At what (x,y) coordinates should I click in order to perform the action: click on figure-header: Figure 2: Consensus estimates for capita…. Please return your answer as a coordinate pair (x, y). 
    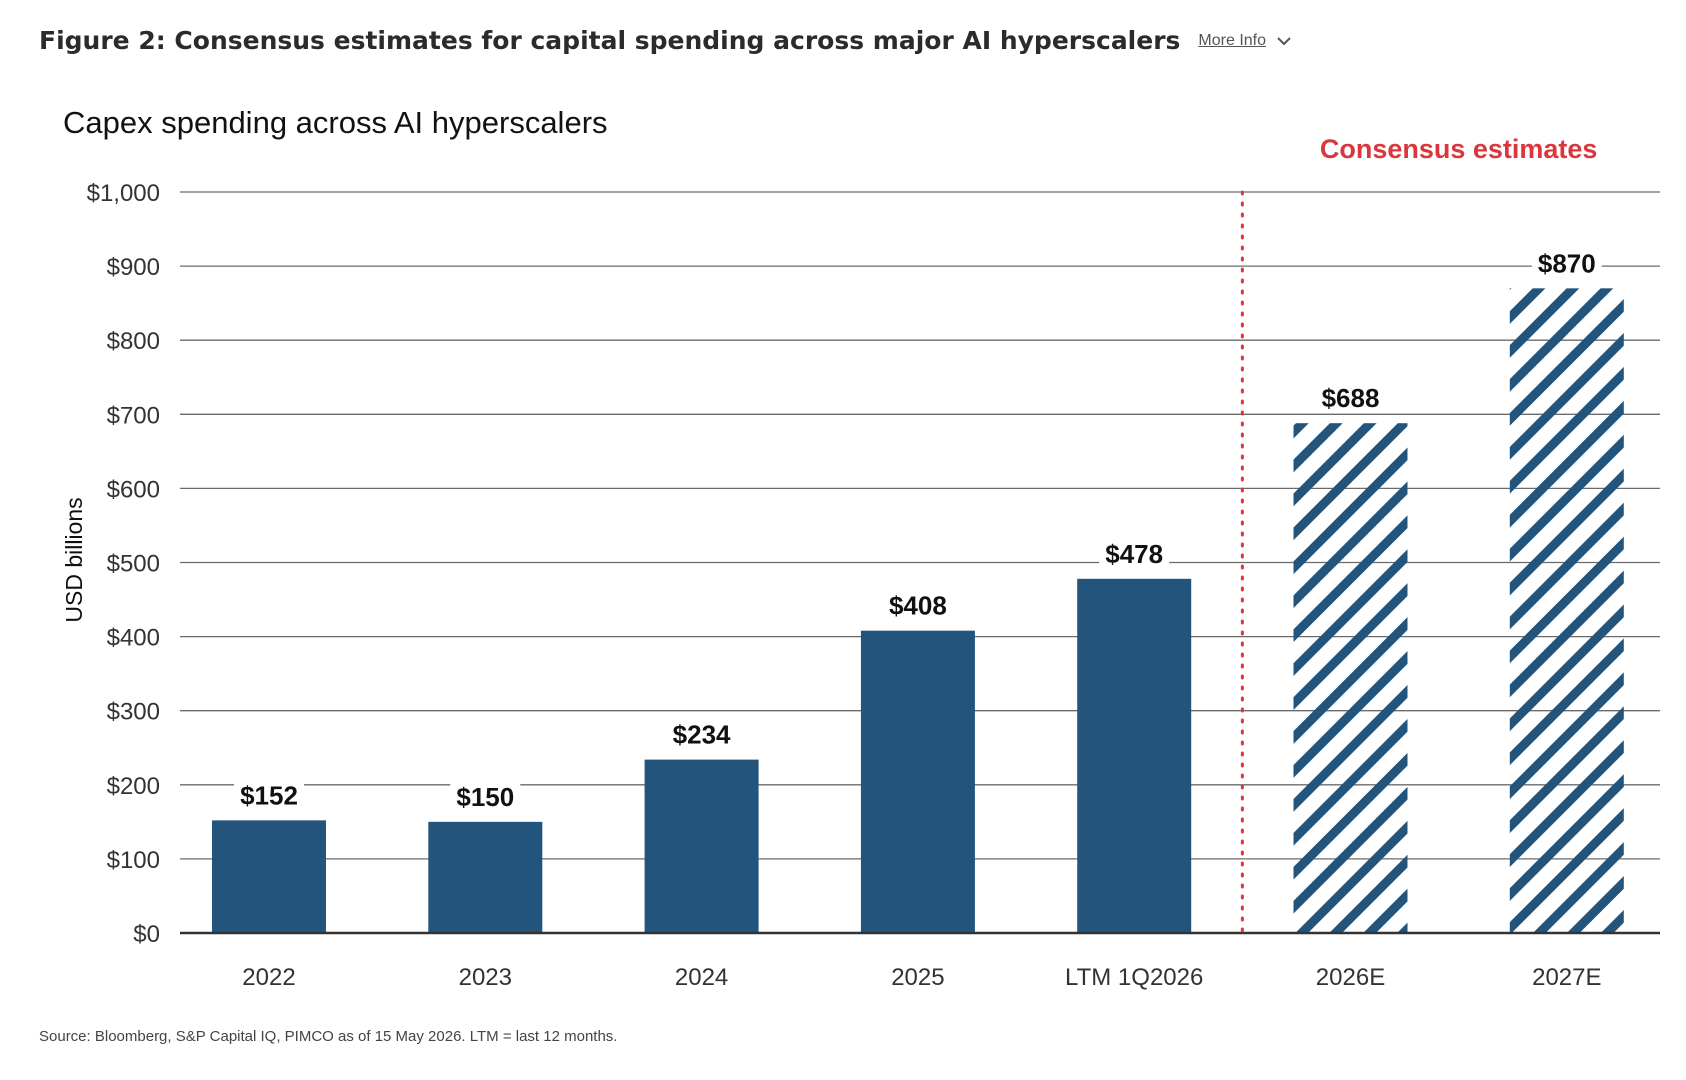
    Looking at the image, I should click on (665, 40).